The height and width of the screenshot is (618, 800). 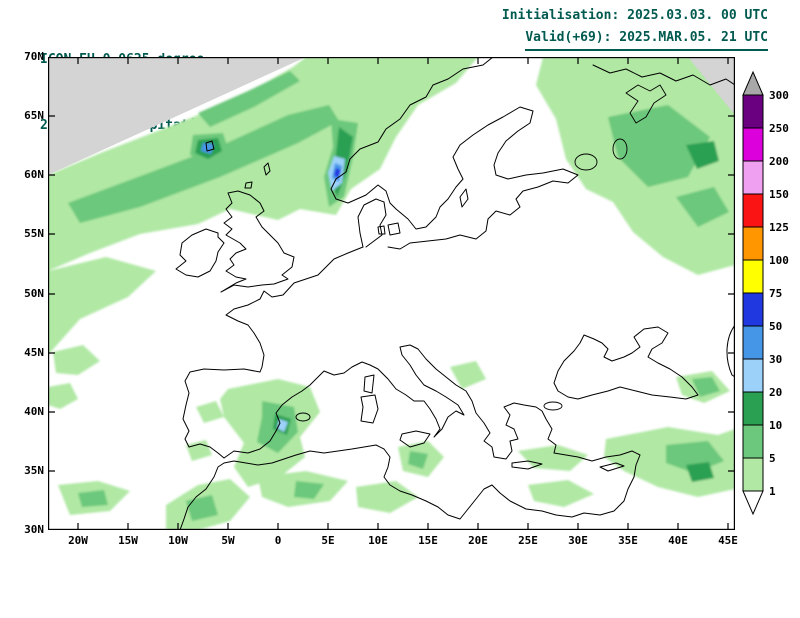 I want to click on caspian-edge, so click(x=730, y=351).